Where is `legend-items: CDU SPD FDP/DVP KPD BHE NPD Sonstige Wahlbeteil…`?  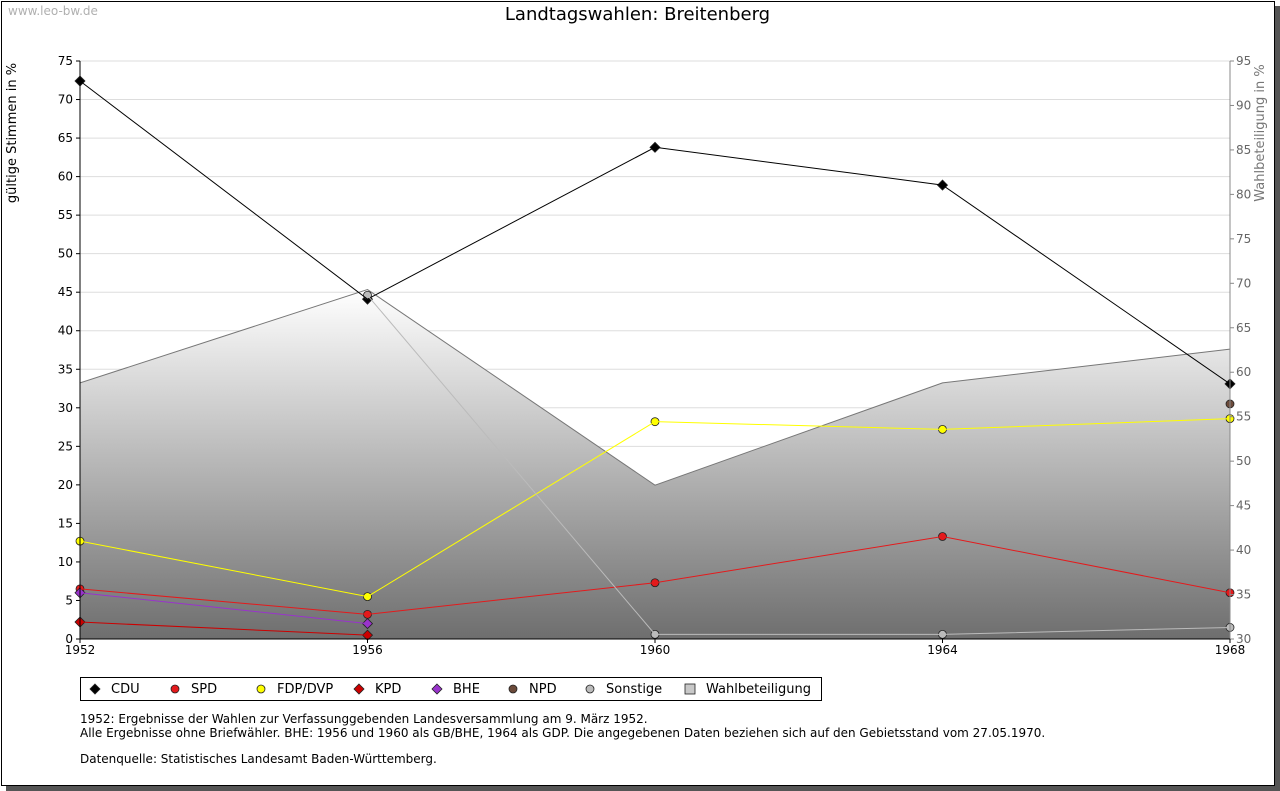 legend-items: CDU SPD FDP/DVP KPD BHE NPD Sonstige Wahlbeteil… is located at coordinates (450, 689).